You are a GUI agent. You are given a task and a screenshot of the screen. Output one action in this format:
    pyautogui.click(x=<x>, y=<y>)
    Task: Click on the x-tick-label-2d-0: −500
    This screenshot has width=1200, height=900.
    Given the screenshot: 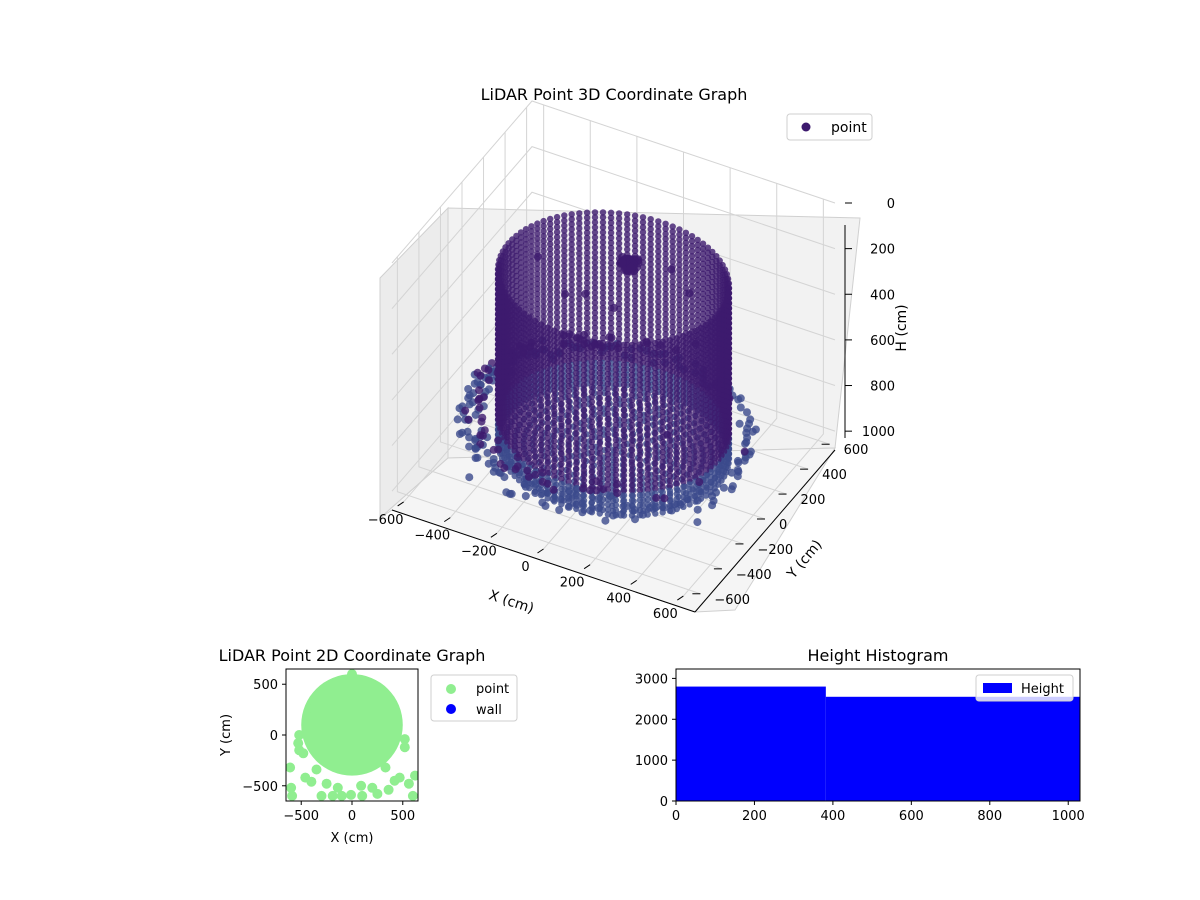 What is the action you would take?
    pyautogui.click(x=301, y=816)
    